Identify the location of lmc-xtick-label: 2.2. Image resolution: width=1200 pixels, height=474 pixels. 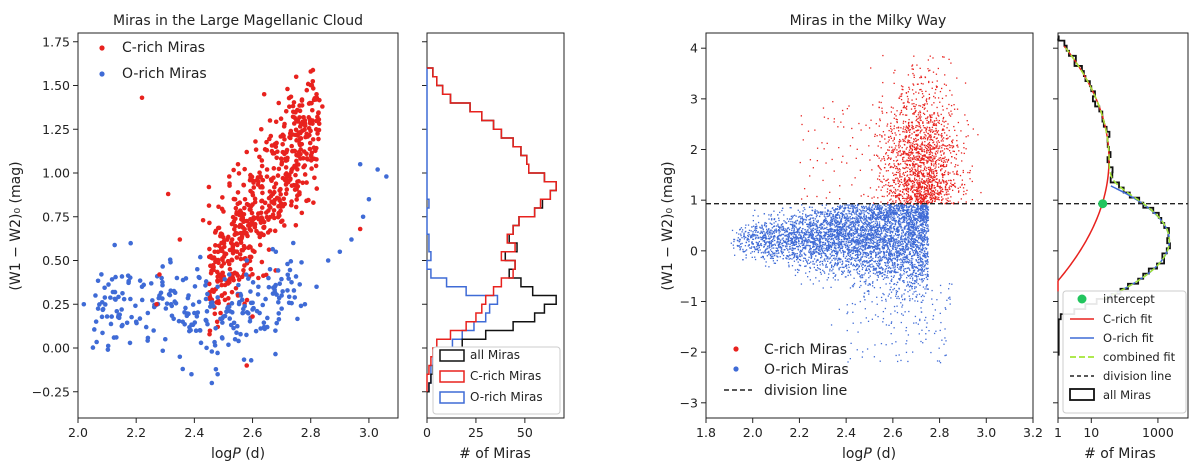
(136, 432).